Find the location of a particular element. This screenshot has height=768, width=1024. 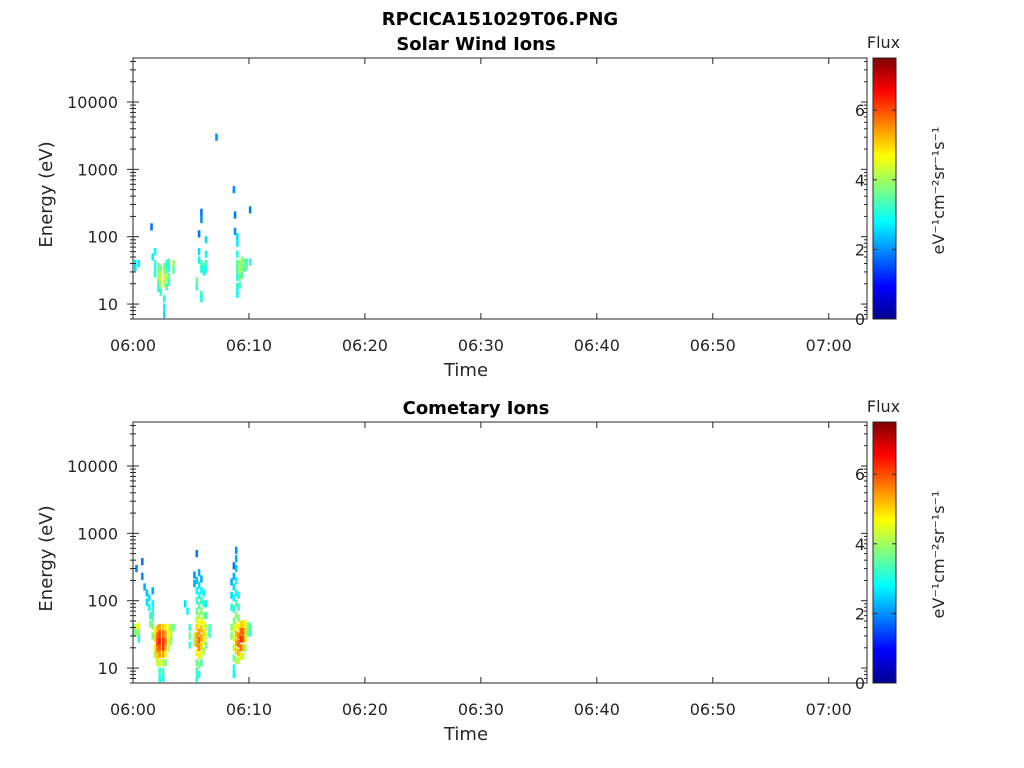

y-tick-label: 10000 is located at coordinates (92, 466).